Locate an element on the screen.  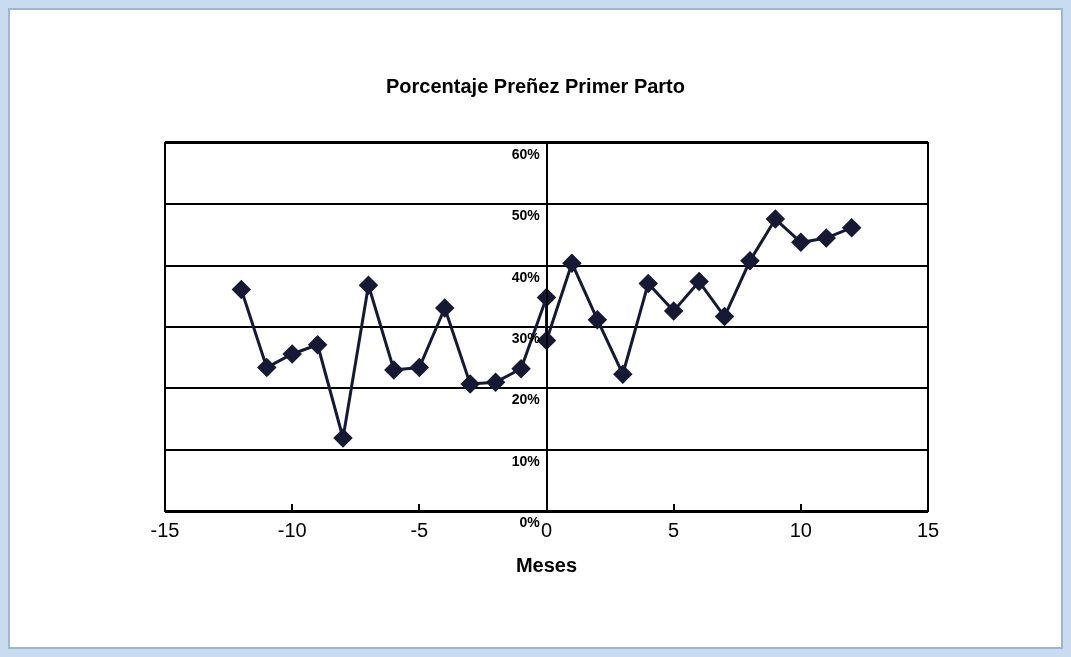
x-tick-label: -10 is located at coordinates (292, 530).